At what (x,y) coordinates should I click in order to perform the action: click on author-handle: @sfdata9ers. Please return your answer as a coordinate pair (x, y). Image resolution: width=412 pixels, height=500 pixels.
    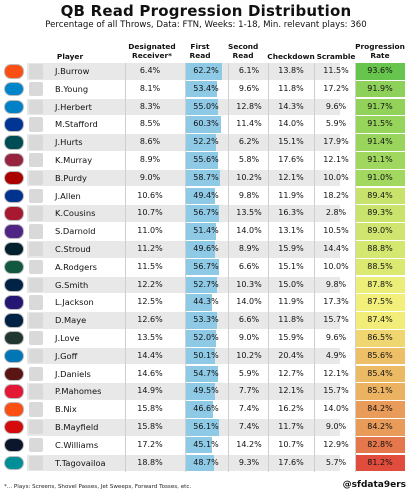
    Looking at the image, I should click on (374, 485).